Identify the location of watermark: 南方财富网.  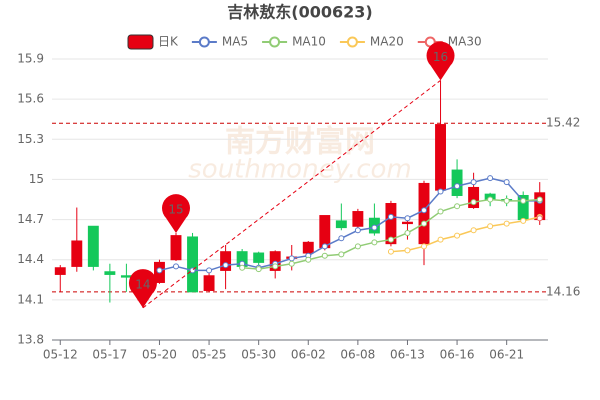
(300, 142).